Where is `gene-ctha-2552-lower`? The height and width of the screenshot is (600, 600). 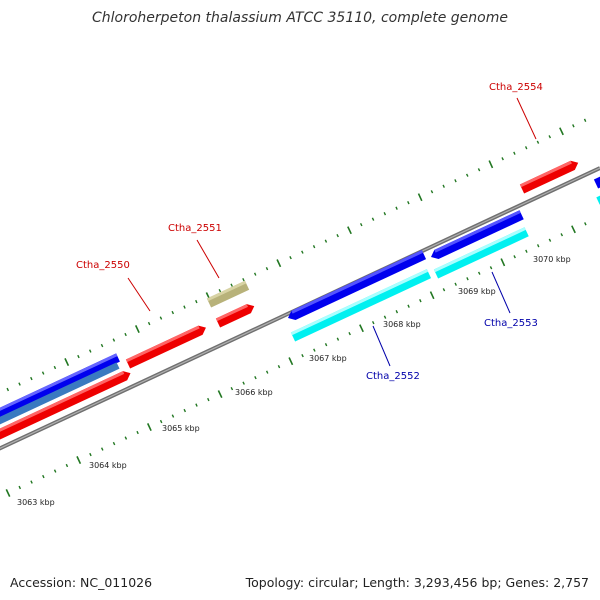
gene-ctha-2552-lower is located at coordinates (361, 305).